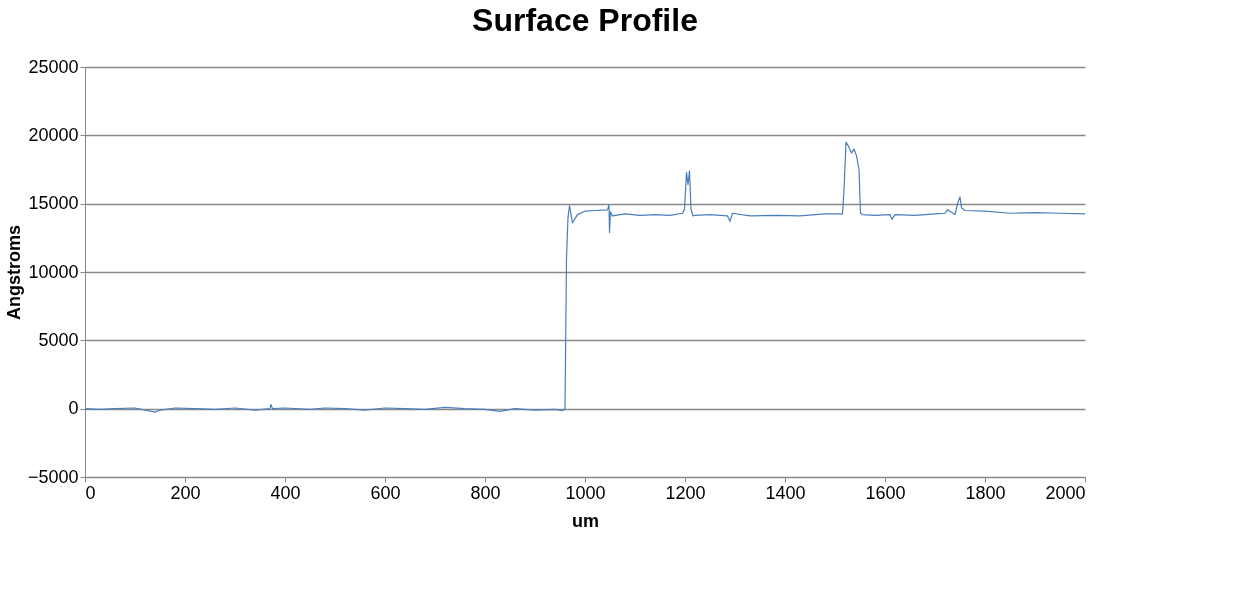  What do you see at coordinates (53, 271) in the screenshot?
I see `y-tick-label: 10000` at bounding box center [53, 271].